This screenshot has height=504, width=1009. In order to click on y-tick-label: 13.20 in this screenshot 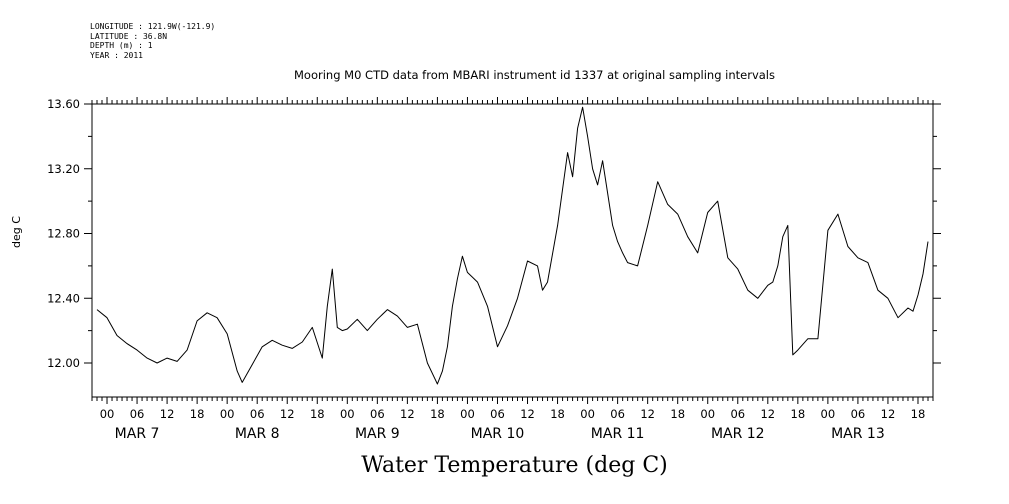, I will do `click(63, 169)`.